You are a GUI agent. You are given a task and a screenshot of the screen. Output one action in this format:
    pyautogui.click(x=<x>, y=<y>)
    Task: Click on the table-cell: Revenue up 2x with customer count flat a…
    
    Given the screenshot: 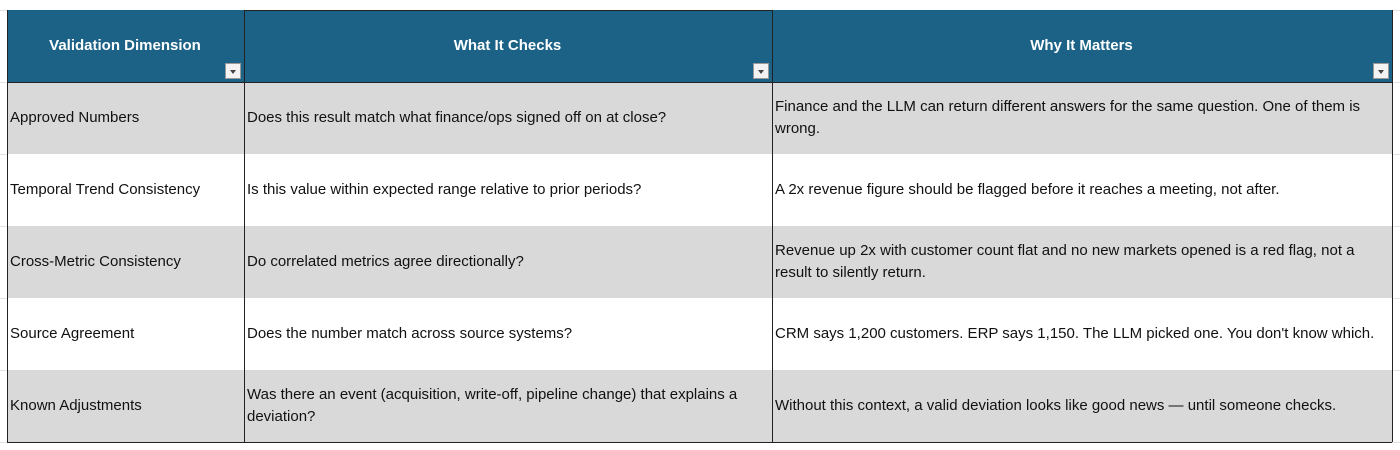 What is the action you would take?
    pyautogui.click(x=1082, y=262)
    